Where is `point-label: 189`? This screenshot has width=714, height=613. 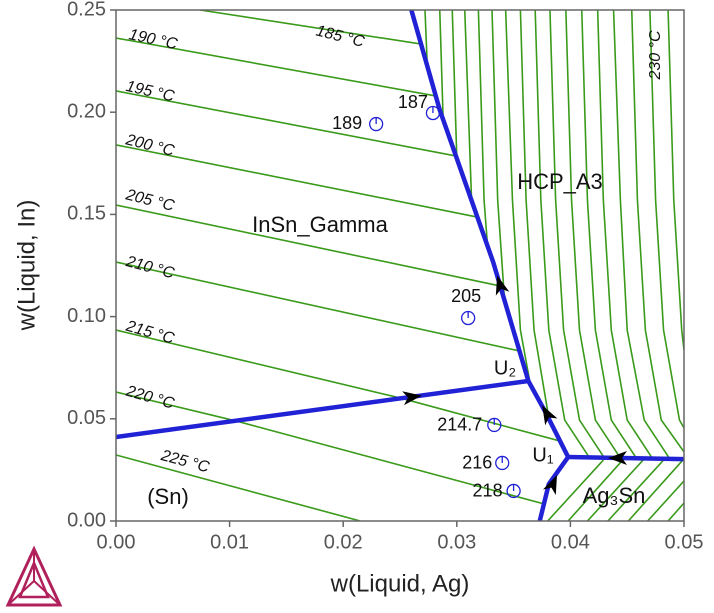 point-label: 189 is located at coordinates (347, 123).